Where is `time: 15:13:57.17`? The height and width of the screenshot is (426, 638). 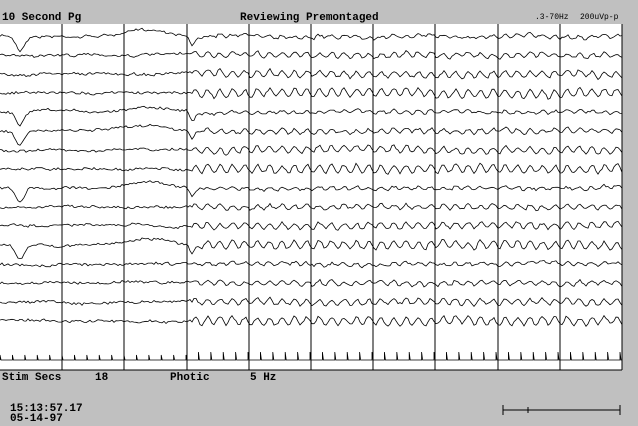 time: 15:13:57.17 is located at coordinates (46, 409).